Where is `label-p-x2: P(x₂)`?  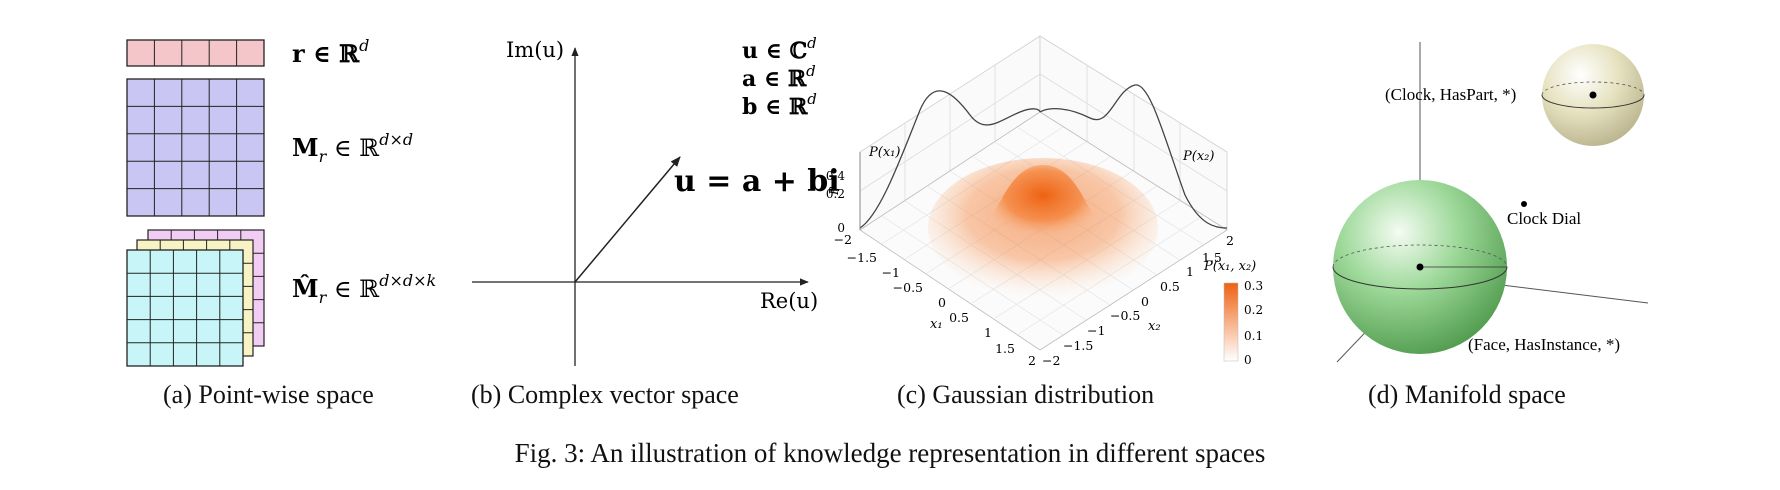
label-p-x2: P(x₂) is located at coordinates (1198, 156).